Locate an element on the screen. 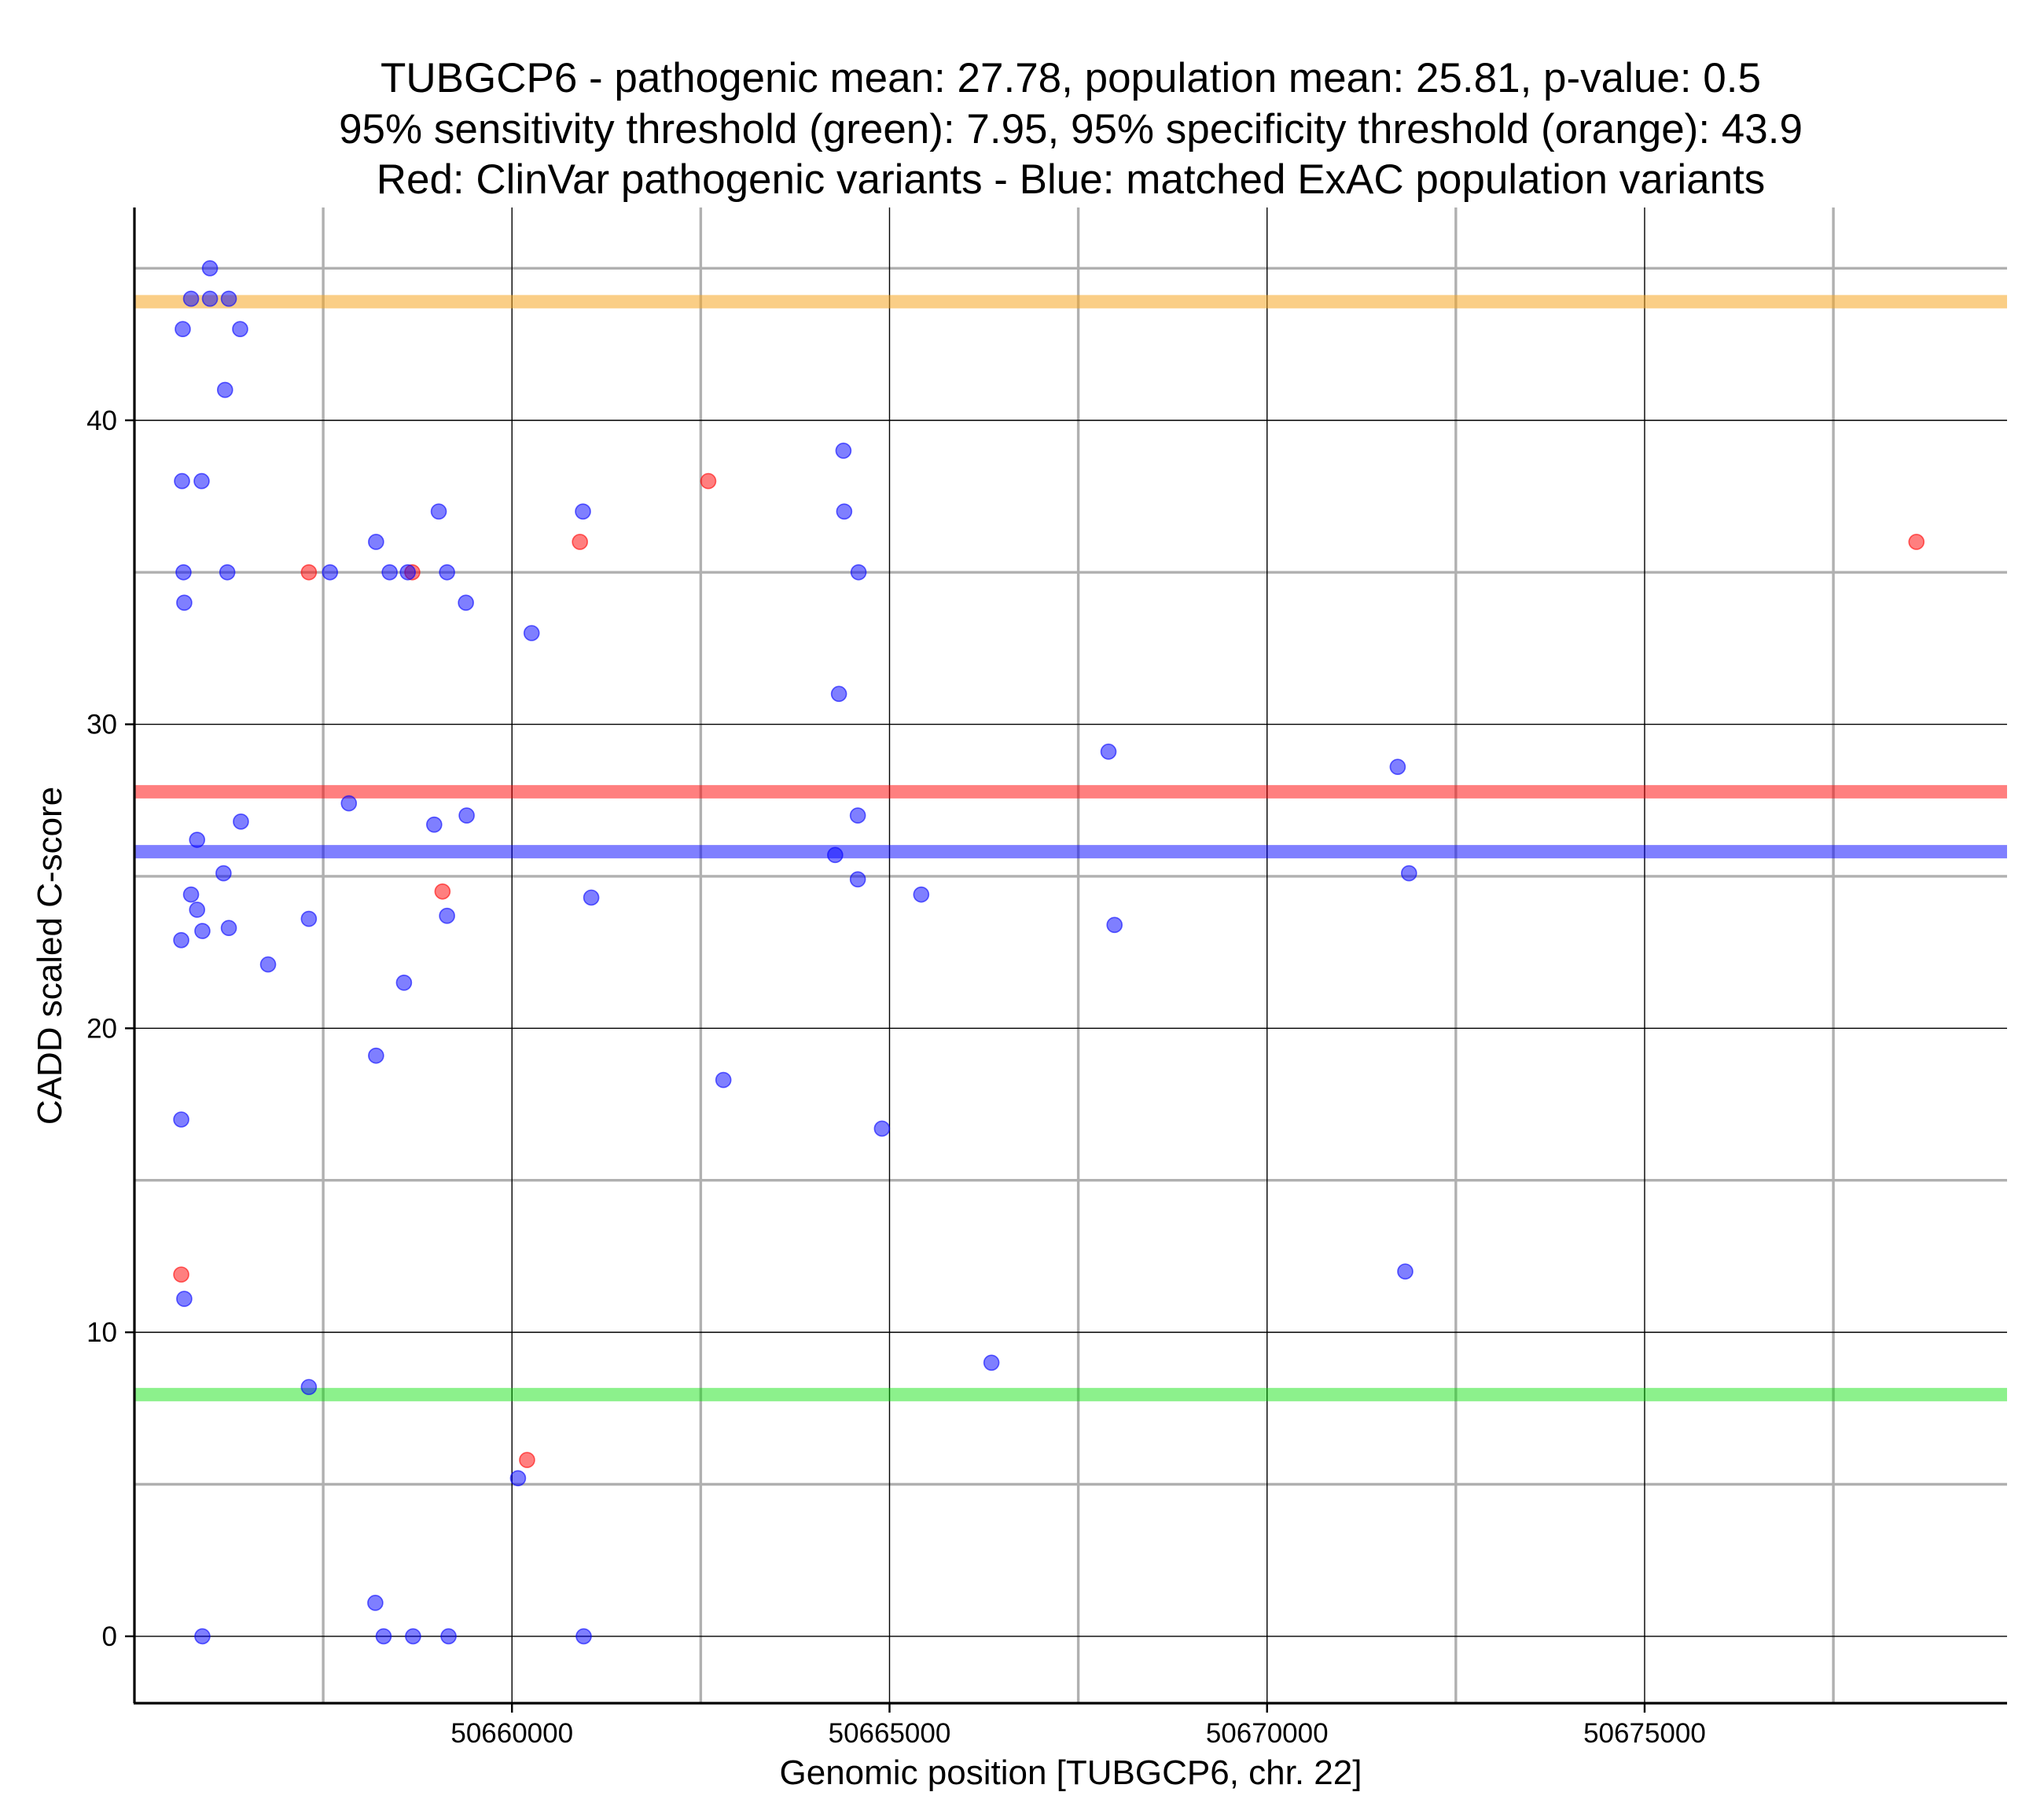 The width and height of the screenshot is (2044, 1814). y-axis-title: CADD scaled C-score is located at coordinates (50, 956).